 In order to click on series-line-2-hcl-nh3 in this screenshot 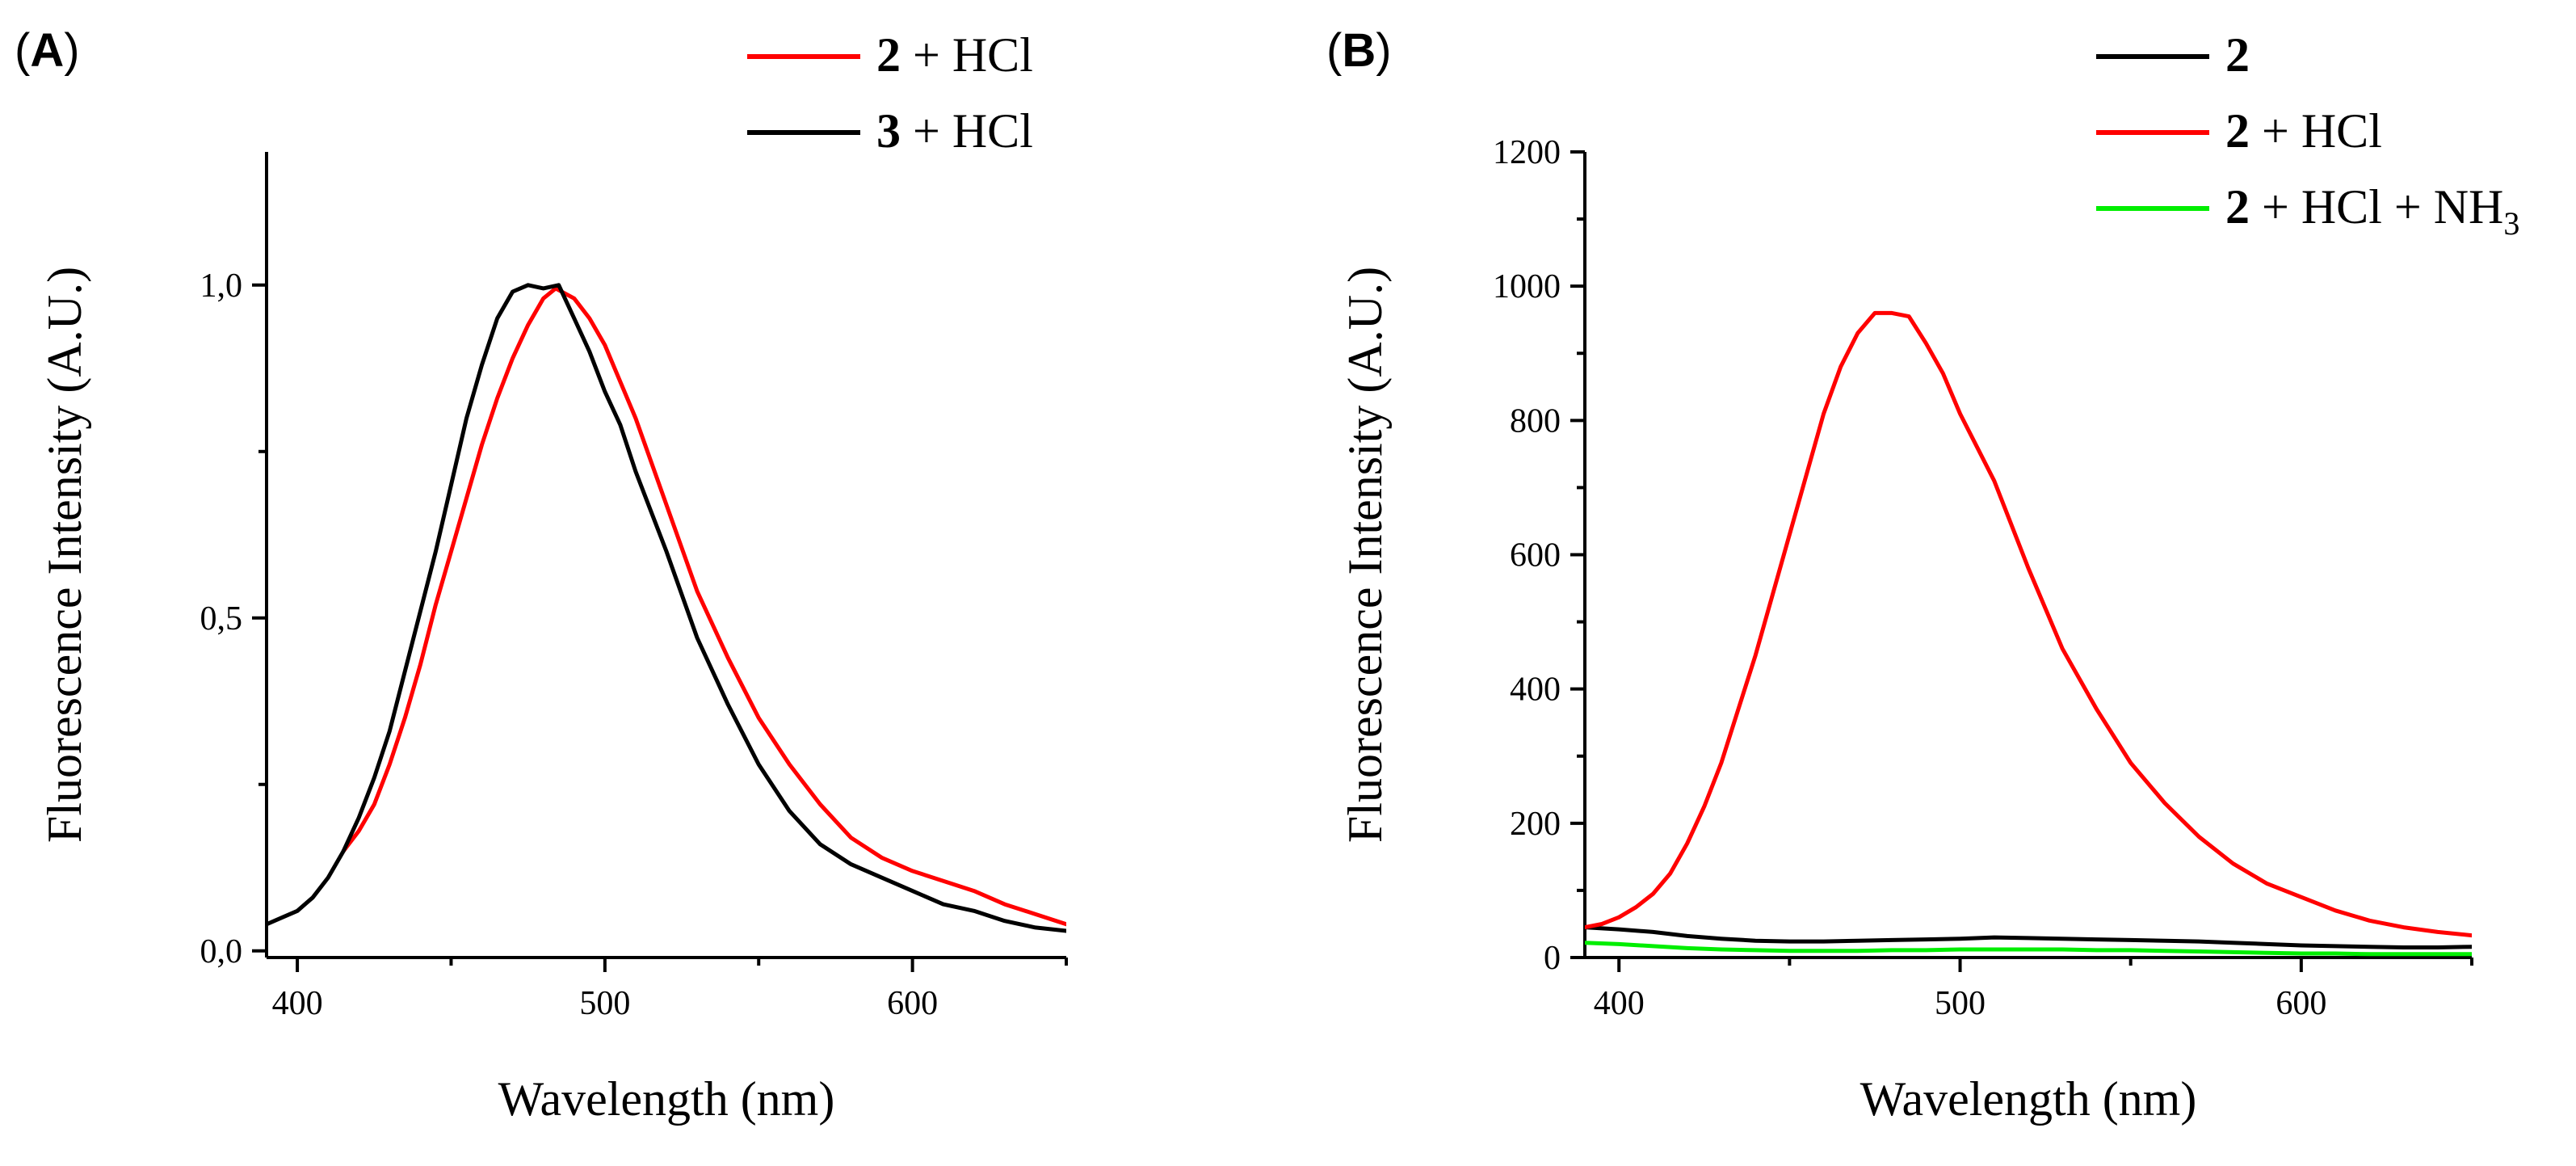, I will do `click(2028, 949)`.